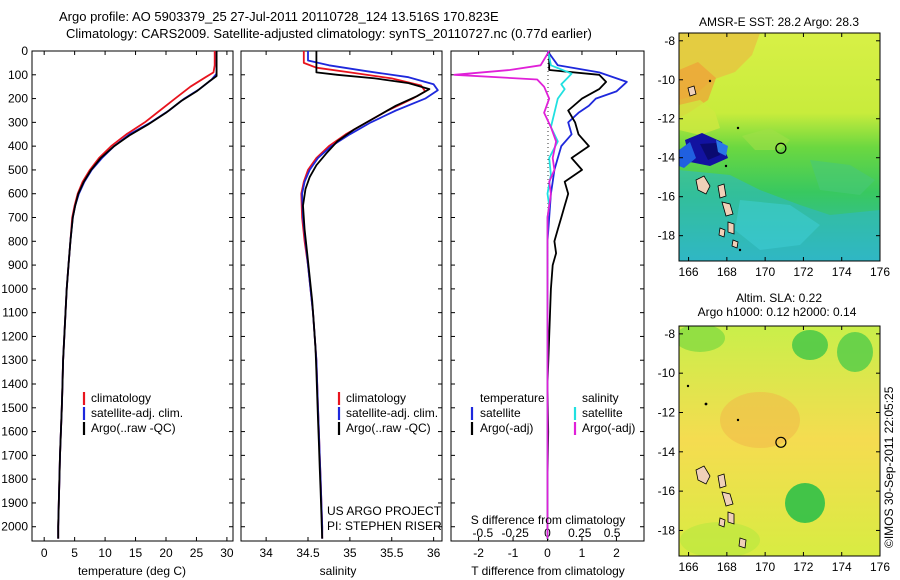 The image size is (900, 580). Describe the element at coordinates (889, 467) in the screenshot. I see `copyright-timestamp: ©IMOS 30-Sep-2011 22:05:25` at that location.